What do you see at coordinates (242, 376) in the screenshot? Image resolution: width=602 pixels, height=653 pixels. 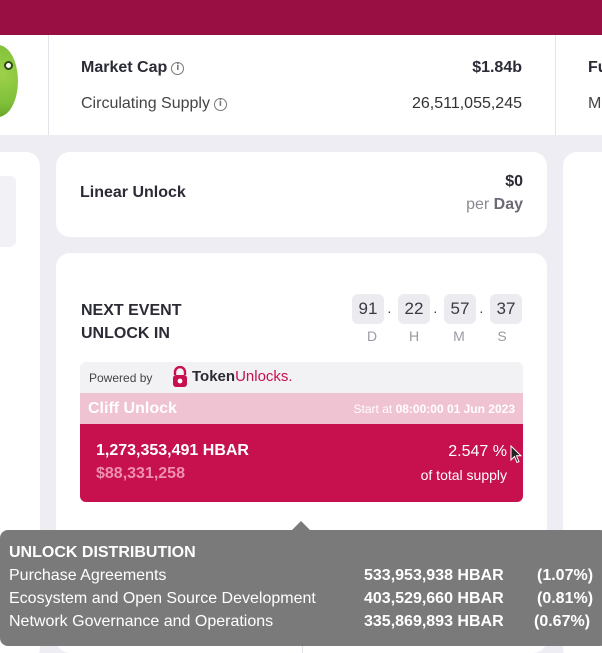 I see `tokenunlocks-brand: TokenUnlocks.` at bounding box center [242, 376].